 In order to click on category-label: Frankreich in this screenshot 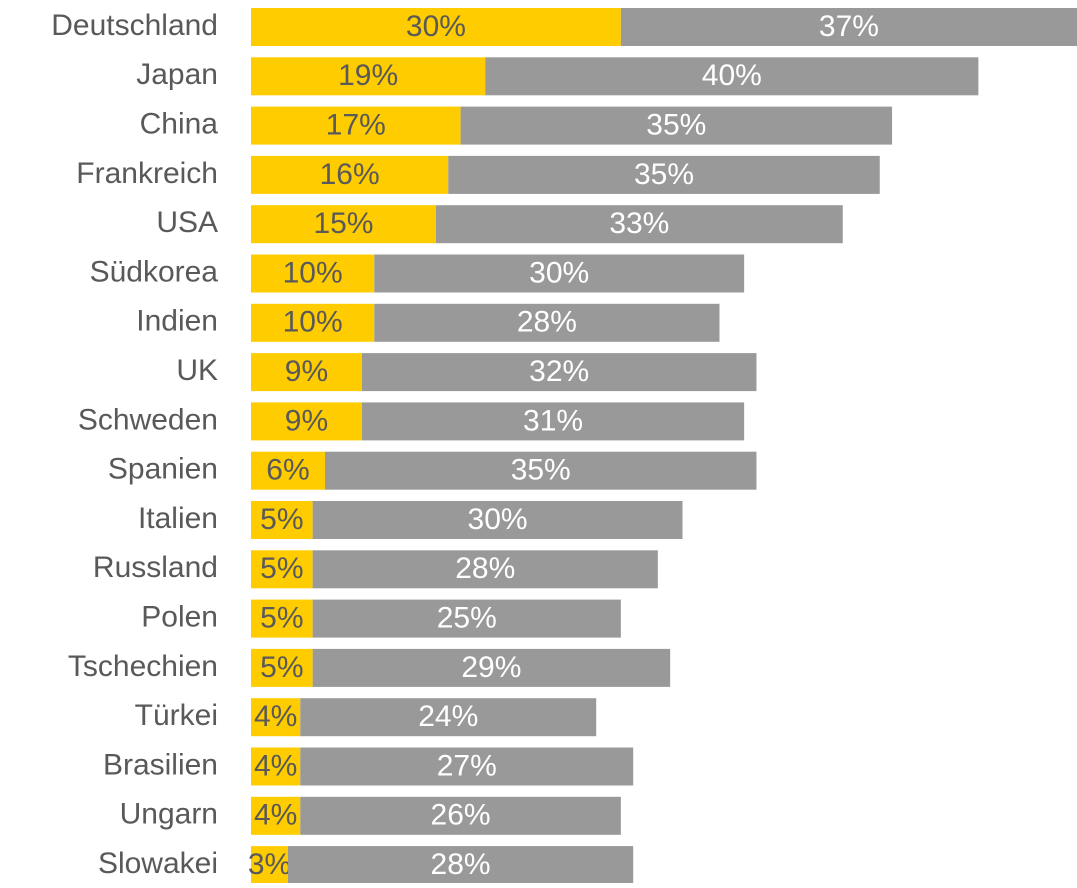, I will do `click(147, 173)`.